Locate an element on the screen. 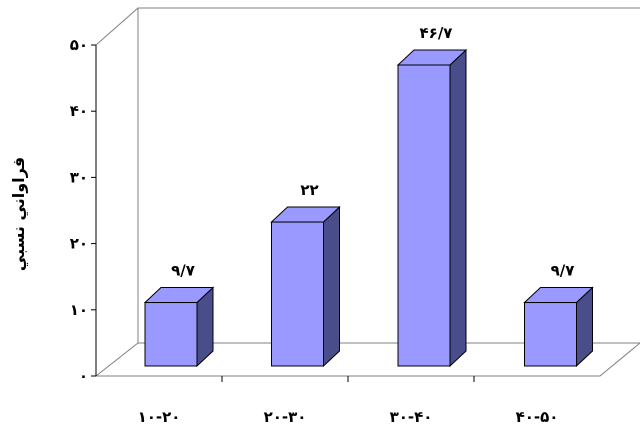 Image resolution: width=640 pixels, height=432 pixels. data-label: ۲۲ is located at coordinates (309, 190).